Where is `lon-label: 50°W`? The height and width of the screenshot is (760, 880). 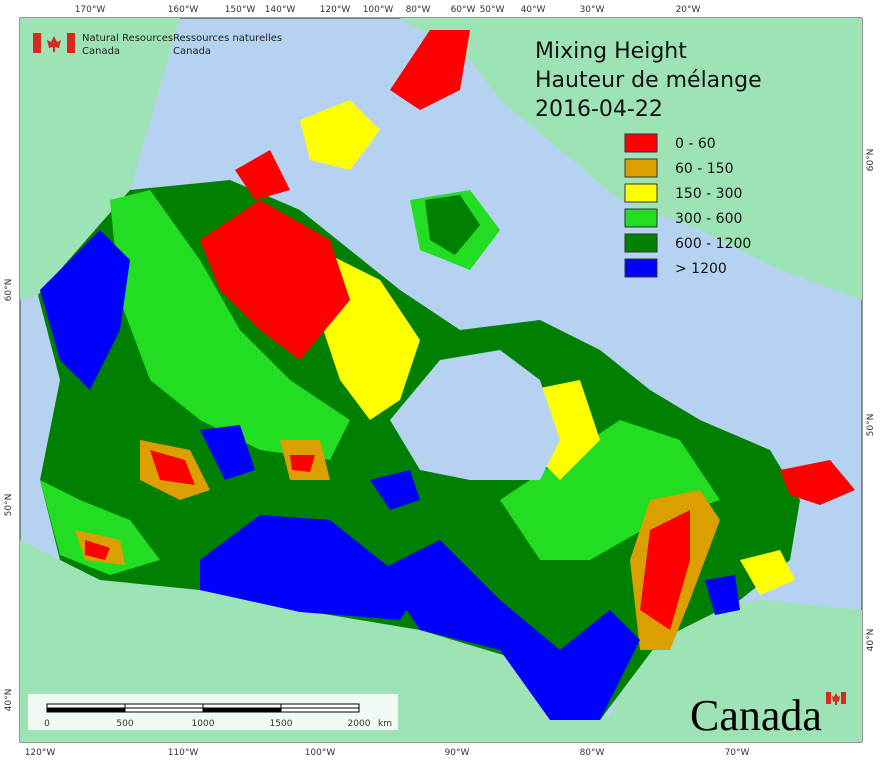
lon-label: 50°W is located at coordinates (492, 10).